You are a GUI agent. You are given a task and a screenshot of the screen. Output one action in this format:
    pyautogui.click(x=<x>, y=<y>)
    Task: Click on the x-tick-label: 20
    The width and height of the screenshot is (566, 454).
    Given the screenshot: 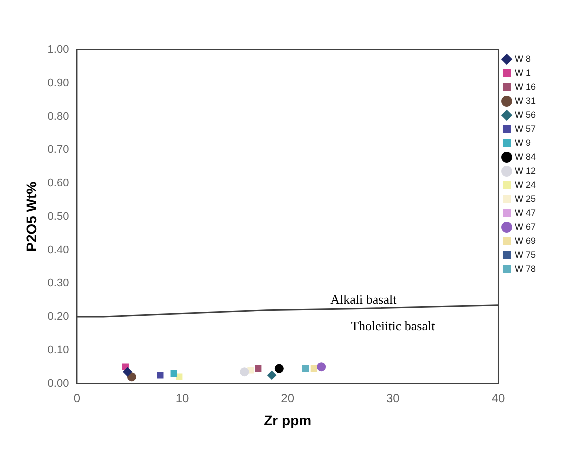 What is the action you would take?
    pyautogui.click(x=288, y=398)
    